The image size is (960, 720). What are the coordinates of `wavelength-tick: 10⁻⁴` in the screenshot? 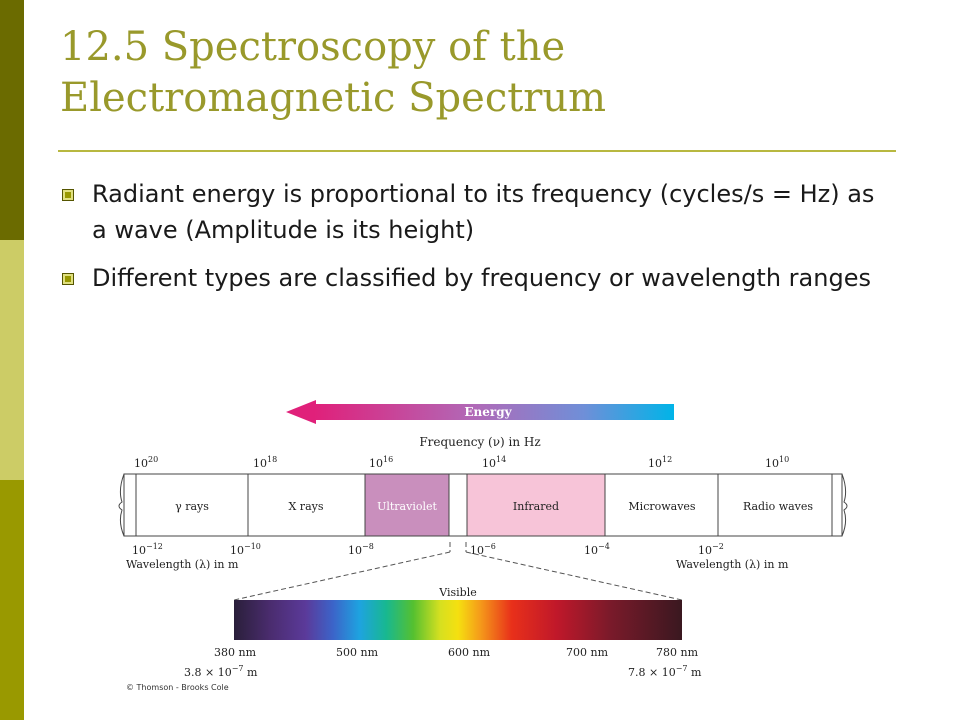 It's located at (597, 549).